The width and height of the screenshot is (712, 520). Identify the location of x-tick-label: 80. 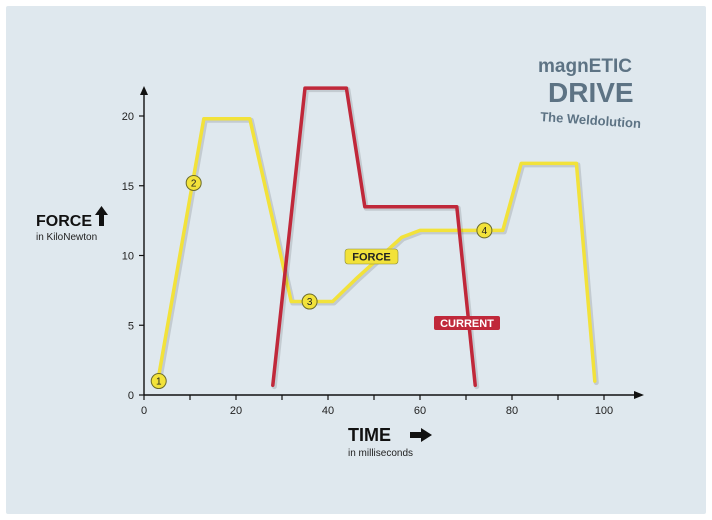
(512, 411).